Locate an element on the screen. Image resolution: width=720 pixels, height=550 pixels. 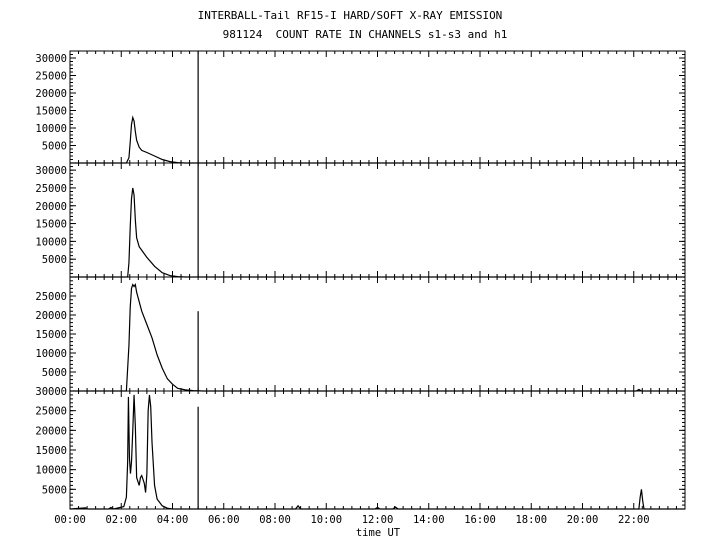
panel-2-y-tick-label: 10000 is located at coordinates (51, 242).